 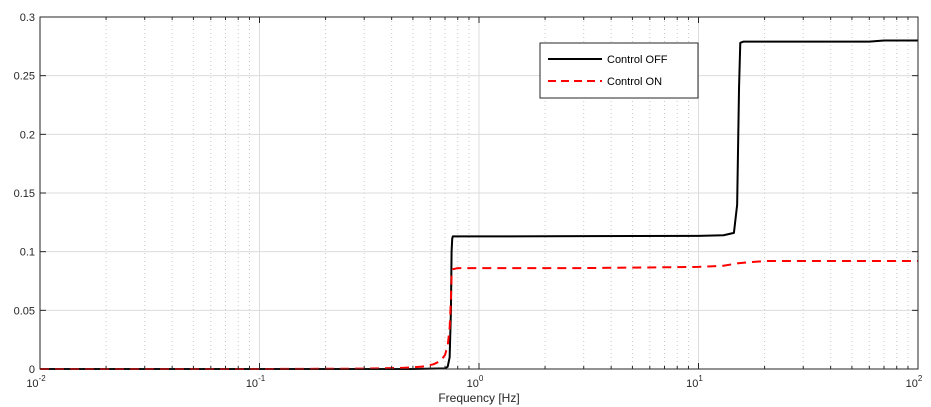 I want to click on y-tick-label: 0.15, so click(x=24, y=194).